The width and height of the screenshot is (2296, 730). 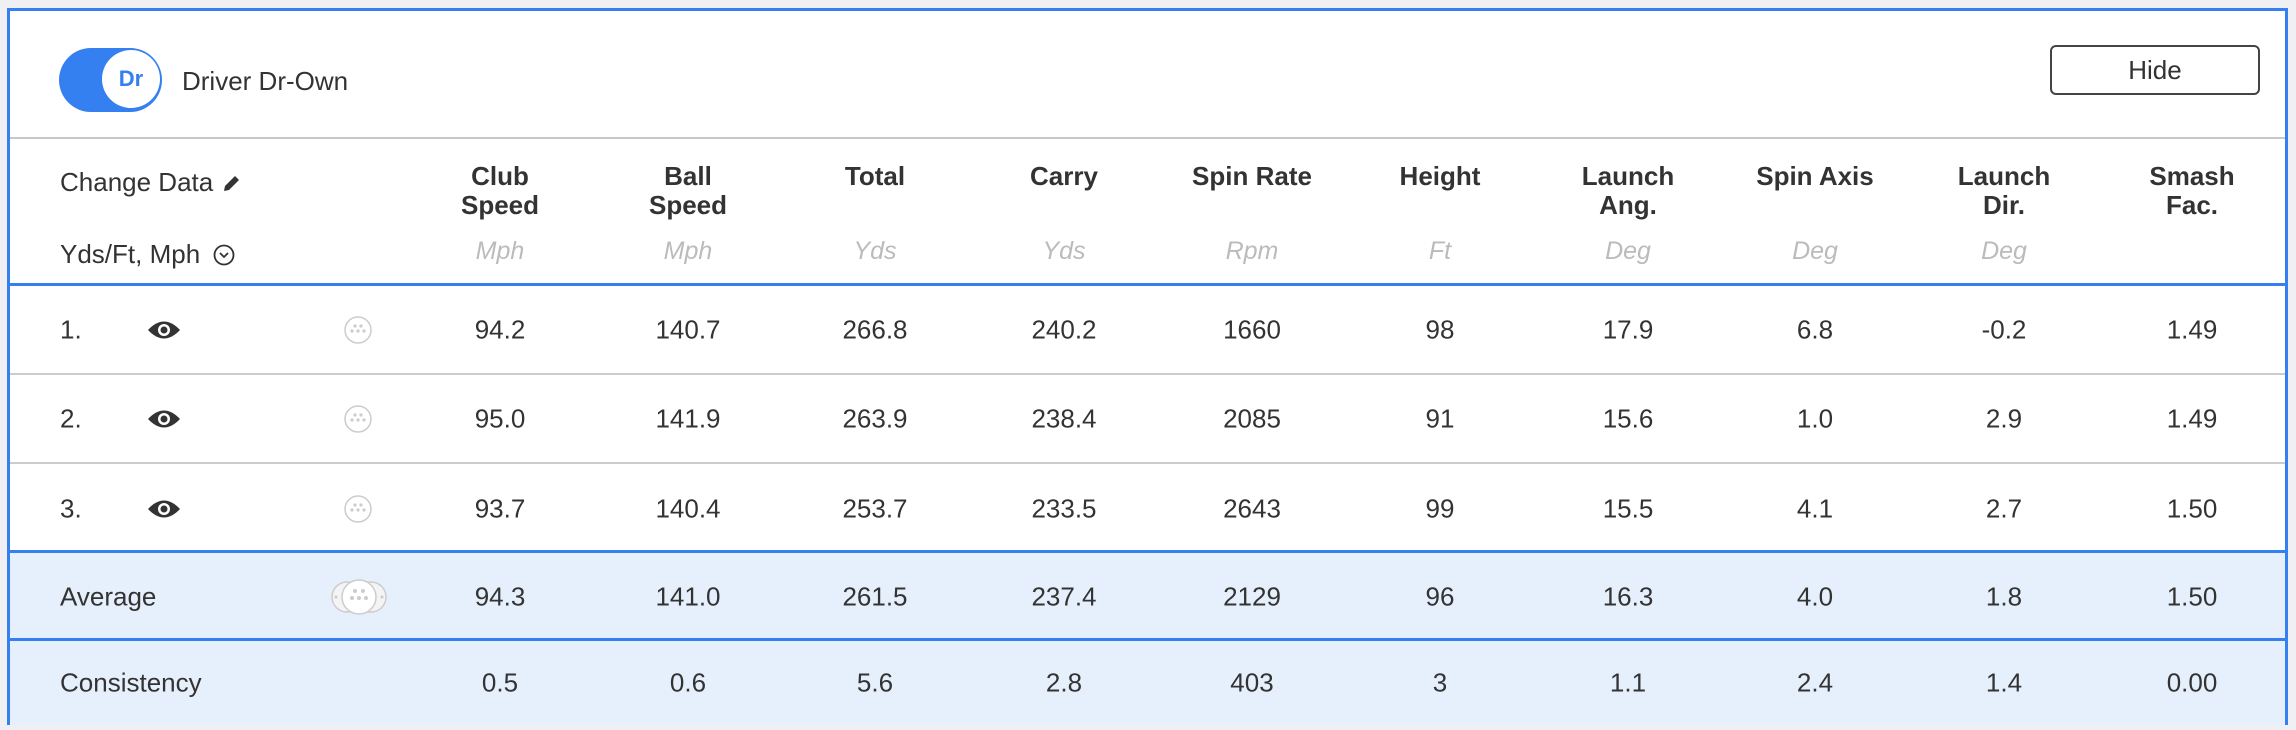 I want to click on cell-value: 1.8, so click(x=2004, y=596).